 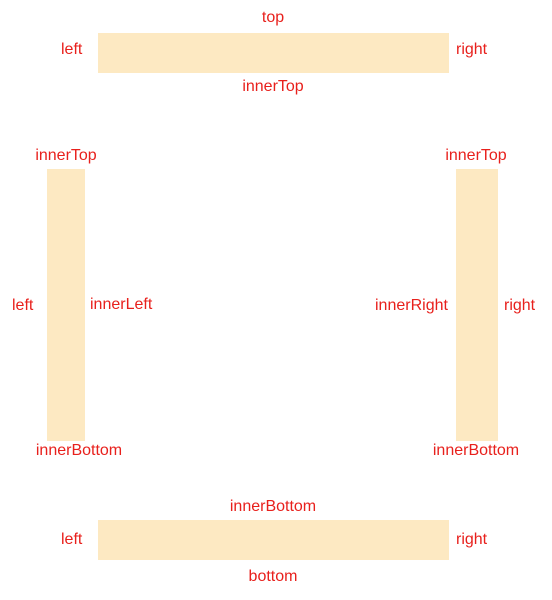 What do you see at coordinates (66, 305) in the screenshot?
I see `left-bar` at bounding box center [66, 305].